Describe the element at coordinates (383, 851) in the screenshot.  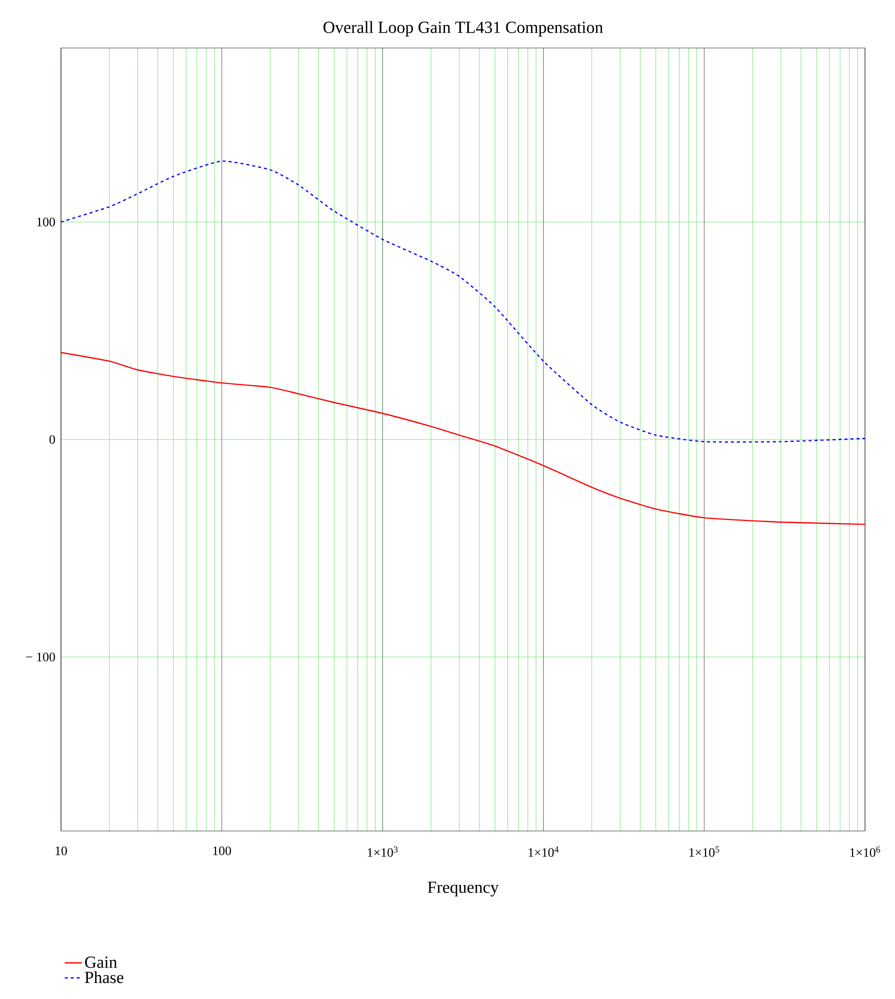
I see `x-tick-label: 1×10$^{3}$` at that location.